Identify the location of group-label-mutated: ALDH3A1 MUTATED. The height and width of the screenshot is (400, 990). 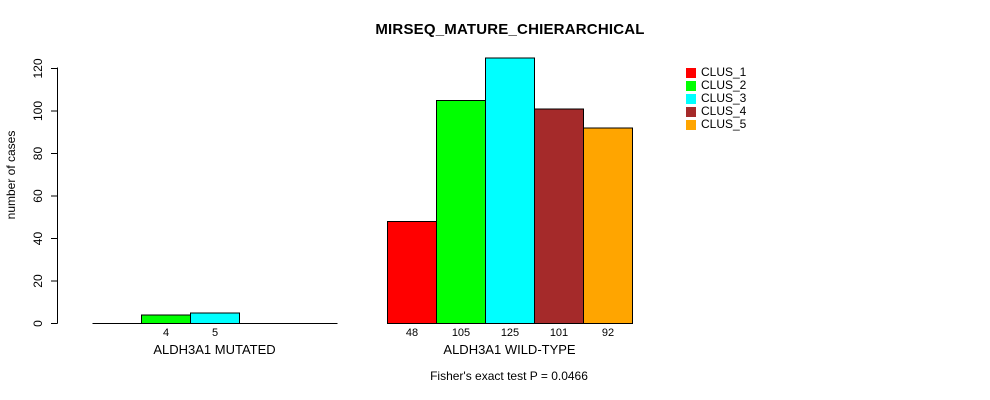
(214, 349).